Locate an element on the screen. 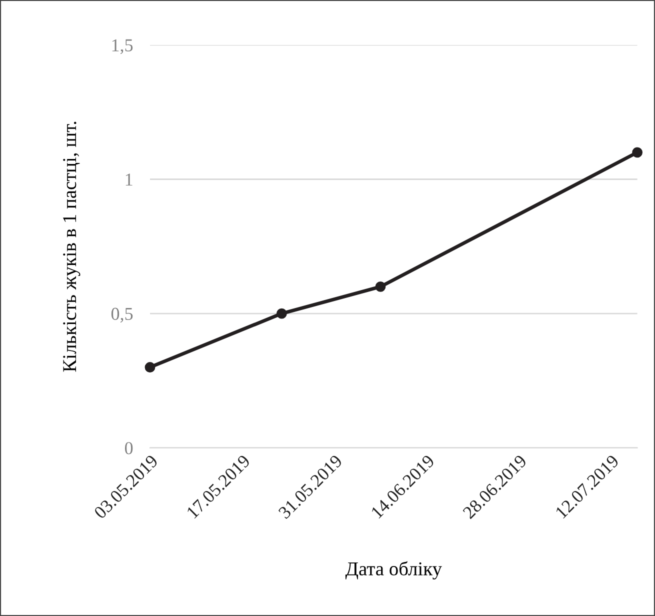 The image size is (655, 616). y-axis-title: Кількість жуків в 1 пастці, шт. is located at coordinates (71, 247).